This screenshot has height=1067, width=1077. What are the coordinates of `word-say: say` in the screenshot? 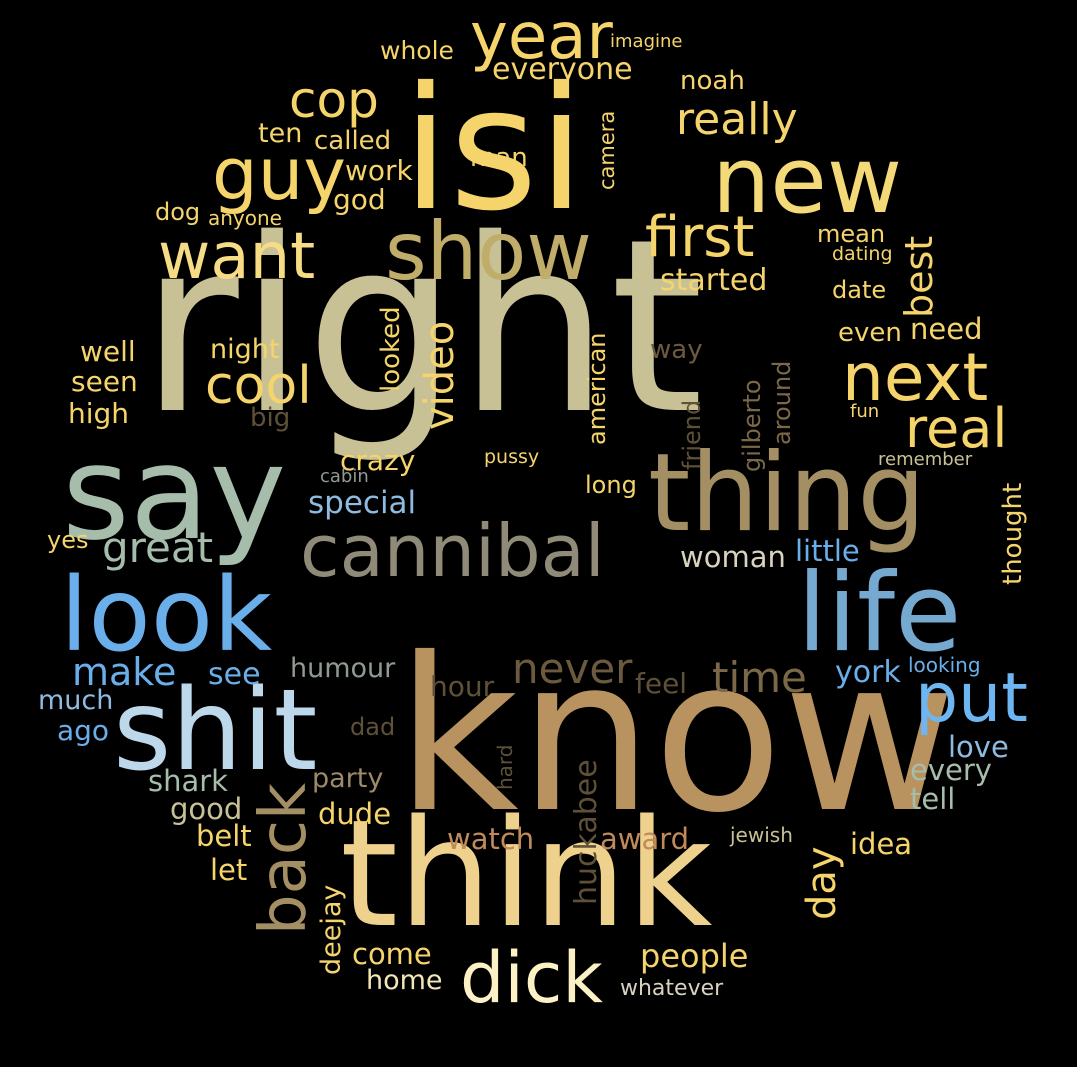 It's located at (174, 493).